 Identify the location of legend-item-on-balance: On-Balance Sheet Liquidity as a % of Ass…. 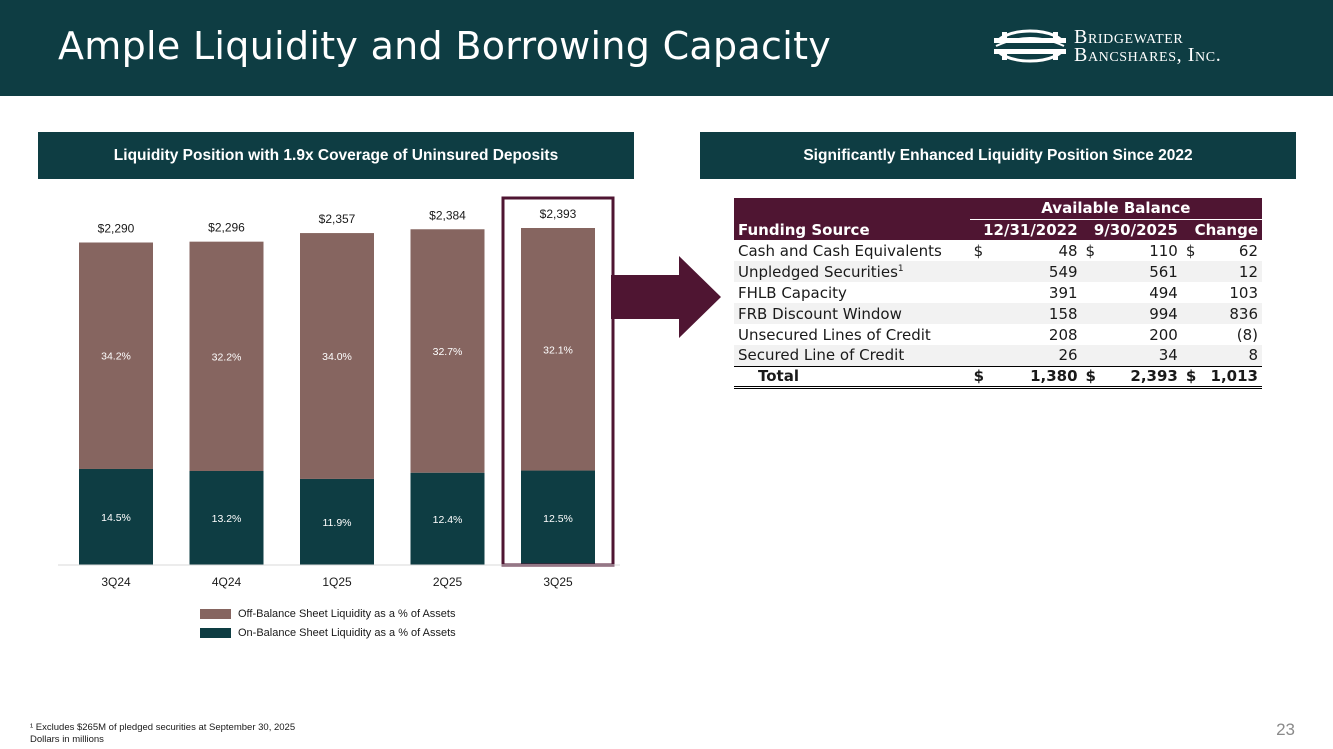
(328, 632).